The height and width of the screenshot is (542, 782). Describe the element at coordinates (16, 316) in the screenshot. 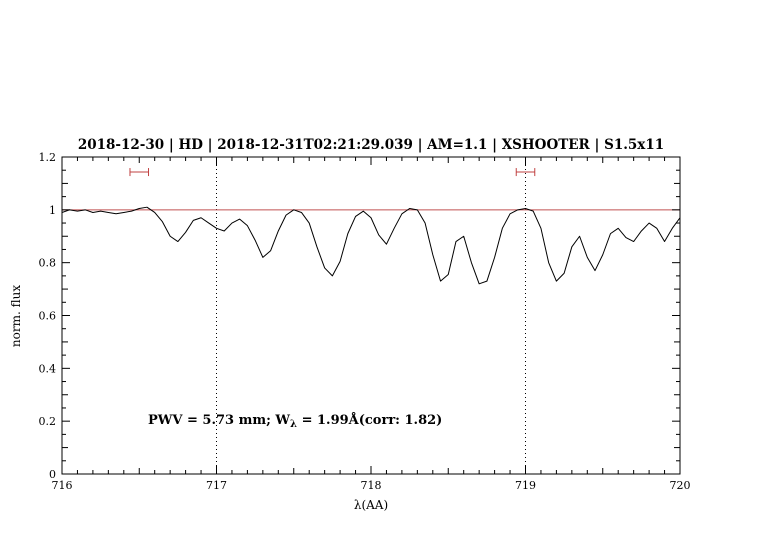

I see `y-axis-label: norm. flux` at that location.